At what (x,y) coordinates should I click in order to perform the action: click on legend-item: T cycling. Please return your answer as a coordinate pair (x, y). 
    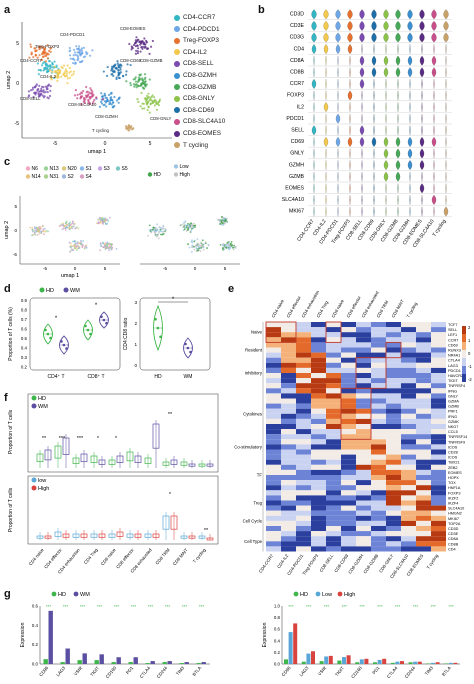
    Looking at the image, I should click on (191, 145).